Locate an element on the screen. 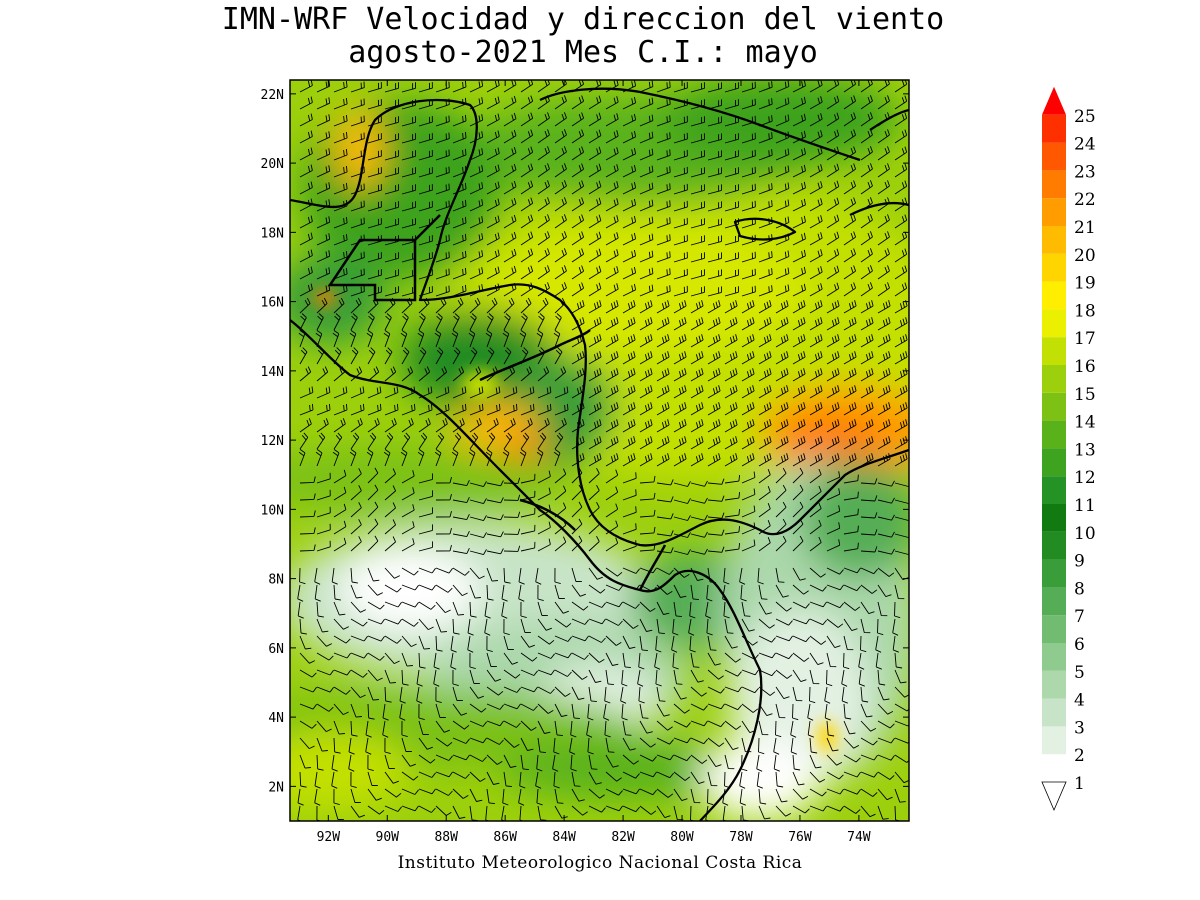 Image resolution: width=1200 pixels, height=900 pixels. y-tick-label: 14N is located at coordinates (272, 372).